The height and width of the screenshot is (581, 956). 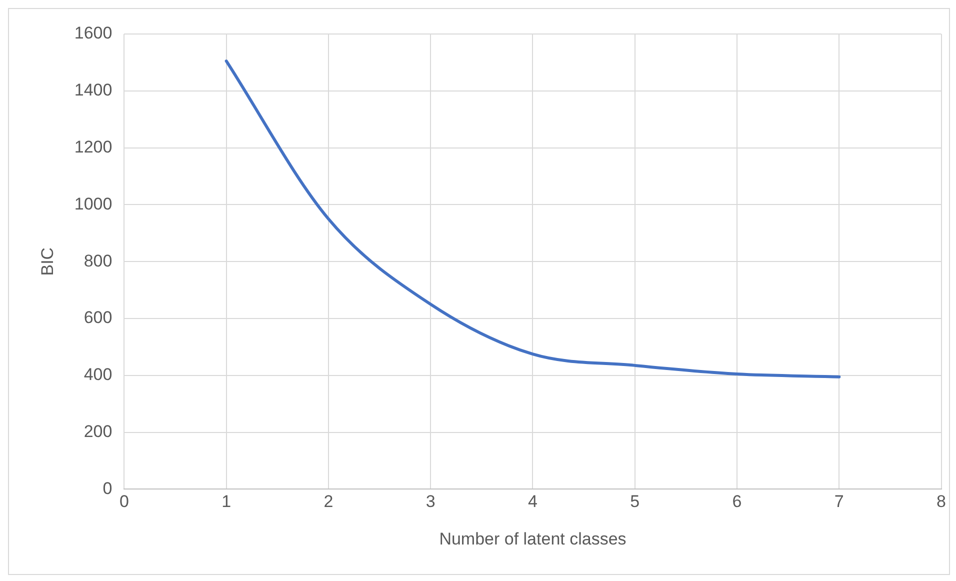 I want to click on x-tick-label: 1, so click(x=227, y=502).